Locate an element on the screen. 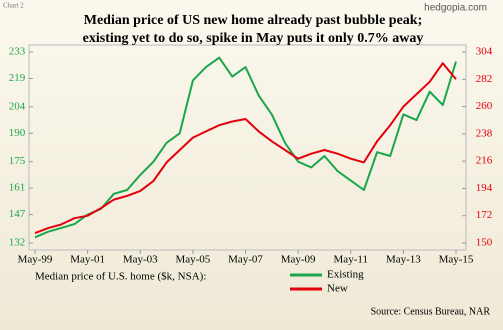  y-tick-label: 175 is located at coordinates (17, 161).